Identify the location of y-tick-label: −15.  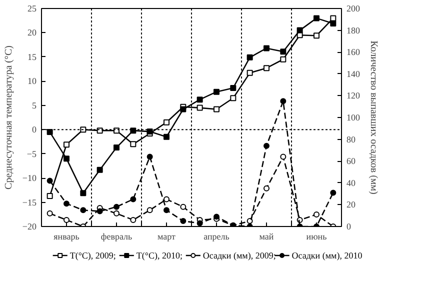
(29, 202).